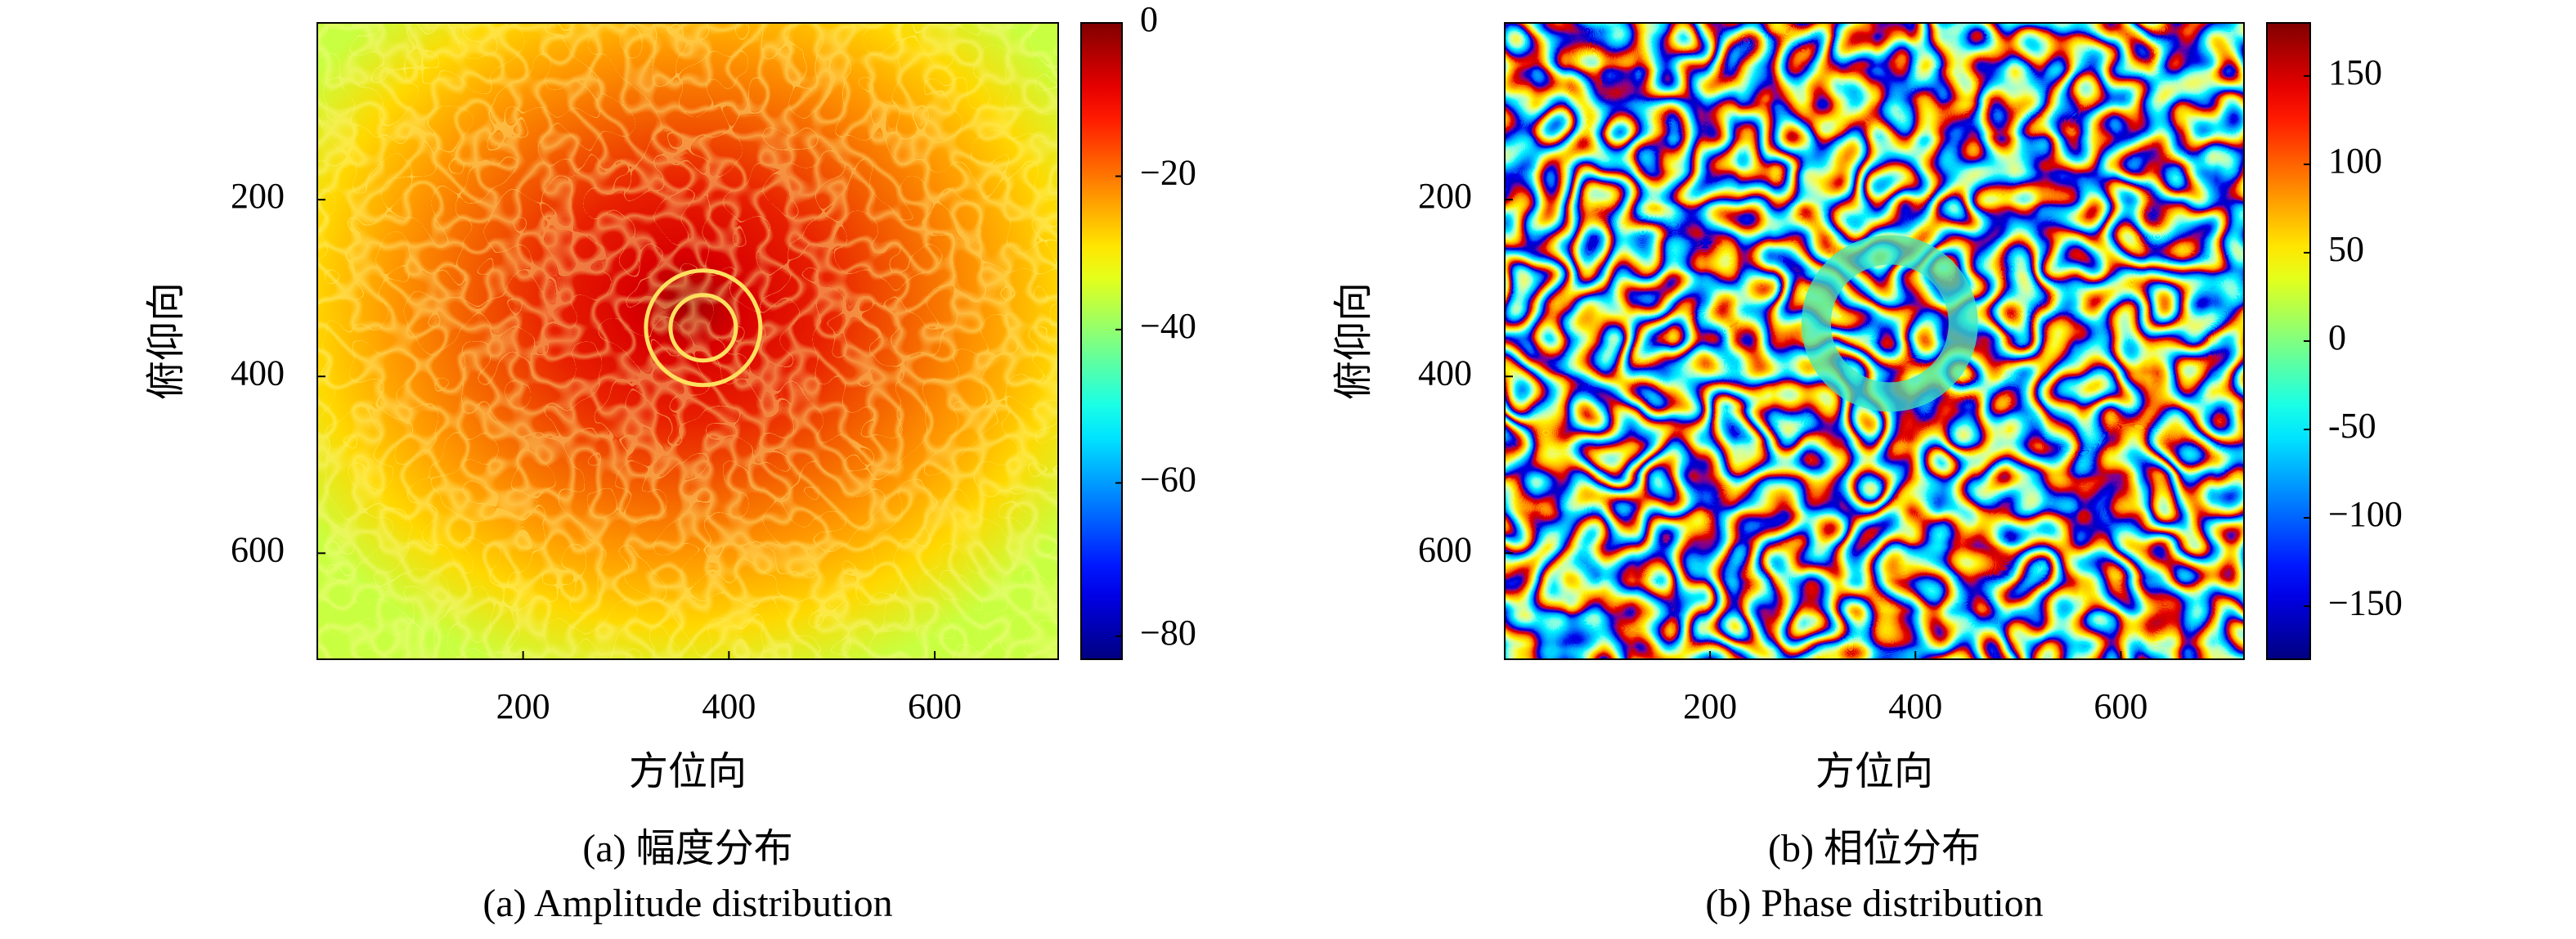 This screenshot has width=2576, height=939. What do you see at coordinates (2365, 514) in the screenshot?
I see `colorbar-tick-label: −100` at bounding box center [2365, 514].